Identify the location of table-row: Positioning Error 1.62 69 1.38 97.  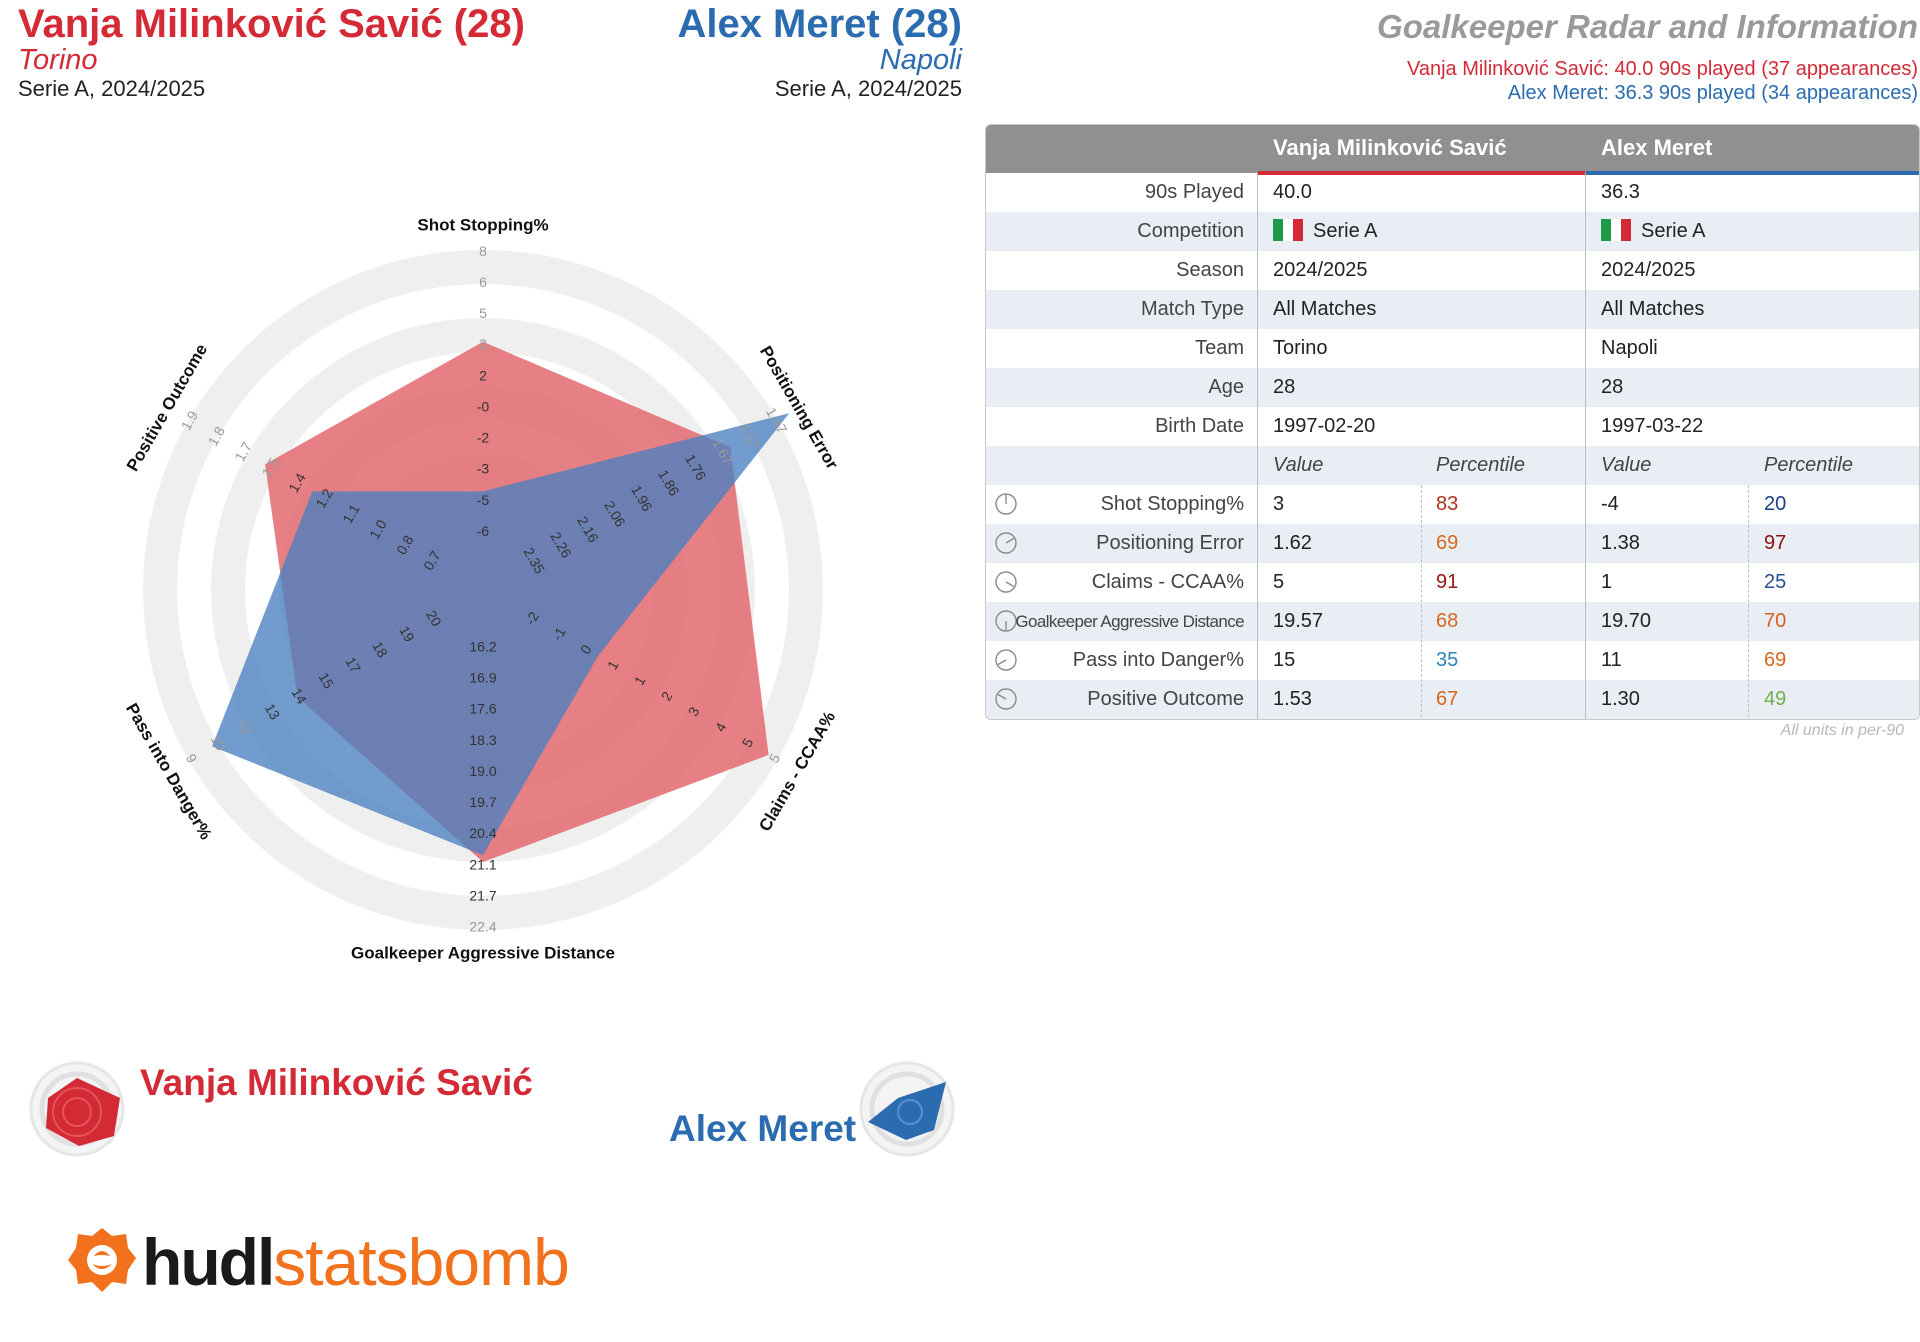
(1452, 543).